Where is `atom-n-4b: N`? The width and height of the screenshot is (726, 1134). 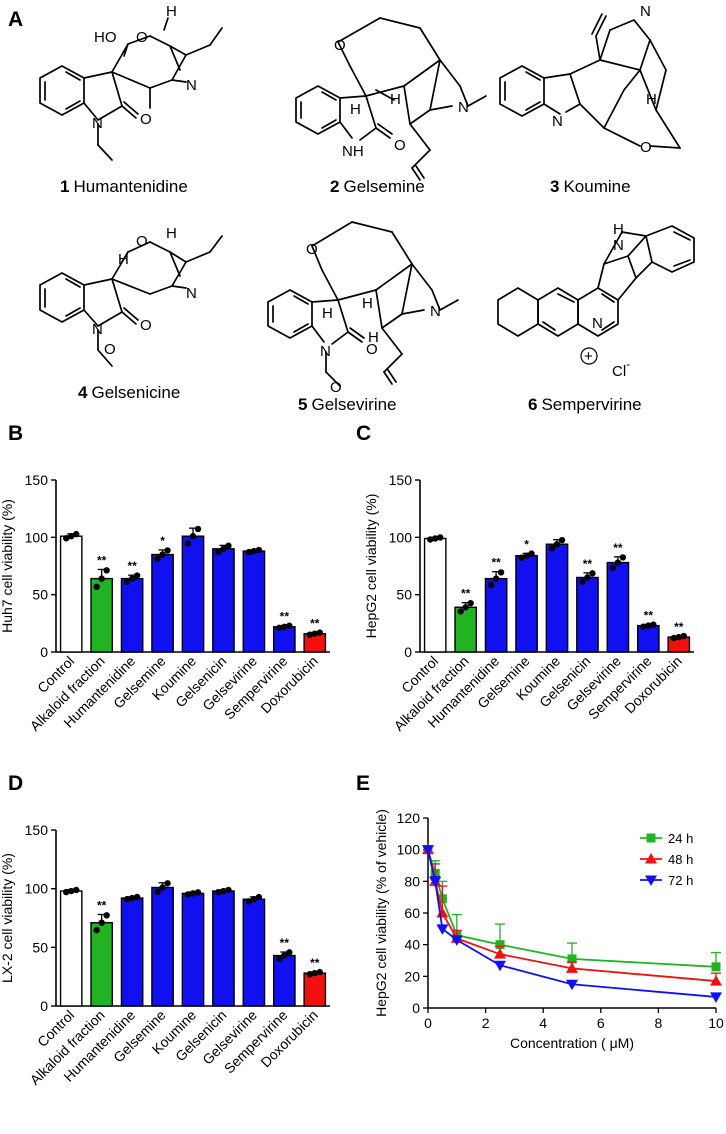 atom-n-4b: N is located at coordinates (97, 329).